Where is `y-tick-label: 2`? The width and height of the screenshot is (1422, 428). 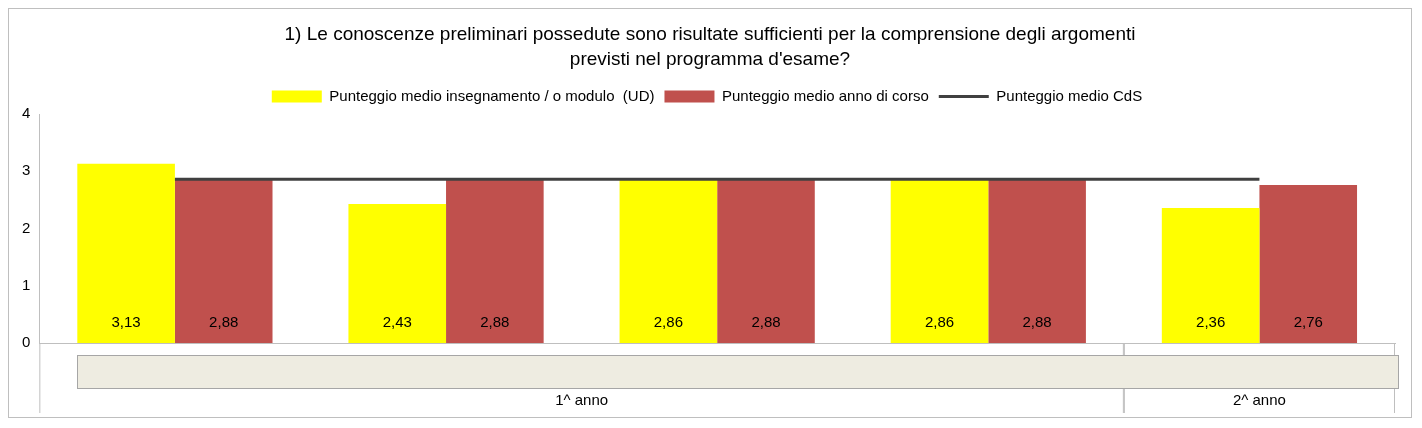 y-tick-label: 2 is located at coordinates (26, 227).